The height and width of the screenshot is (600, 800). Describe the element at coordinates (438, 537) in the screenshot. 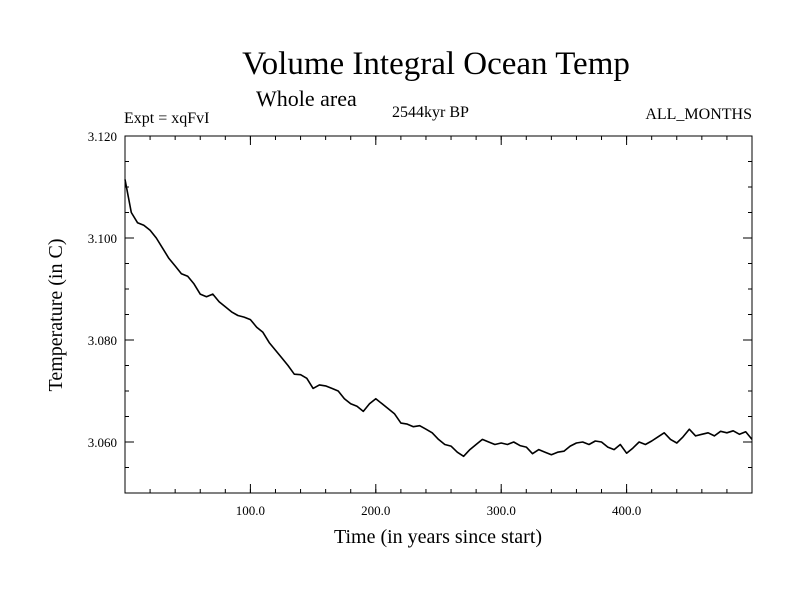

I see `x-axis-label: Time (in years since start)` at that location.